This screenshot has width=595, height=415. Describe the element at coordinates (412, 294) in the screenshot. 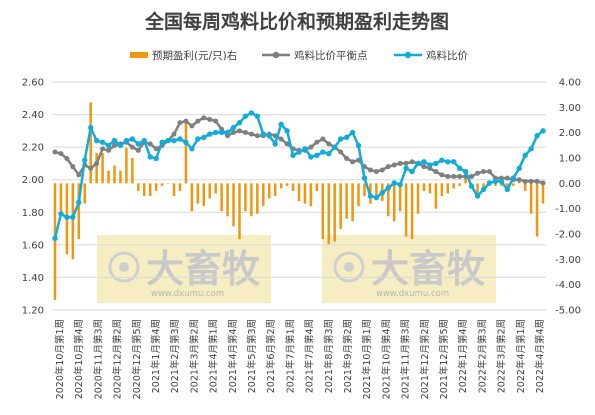

I see `watermark-url: www.dxumu.com` at that location.